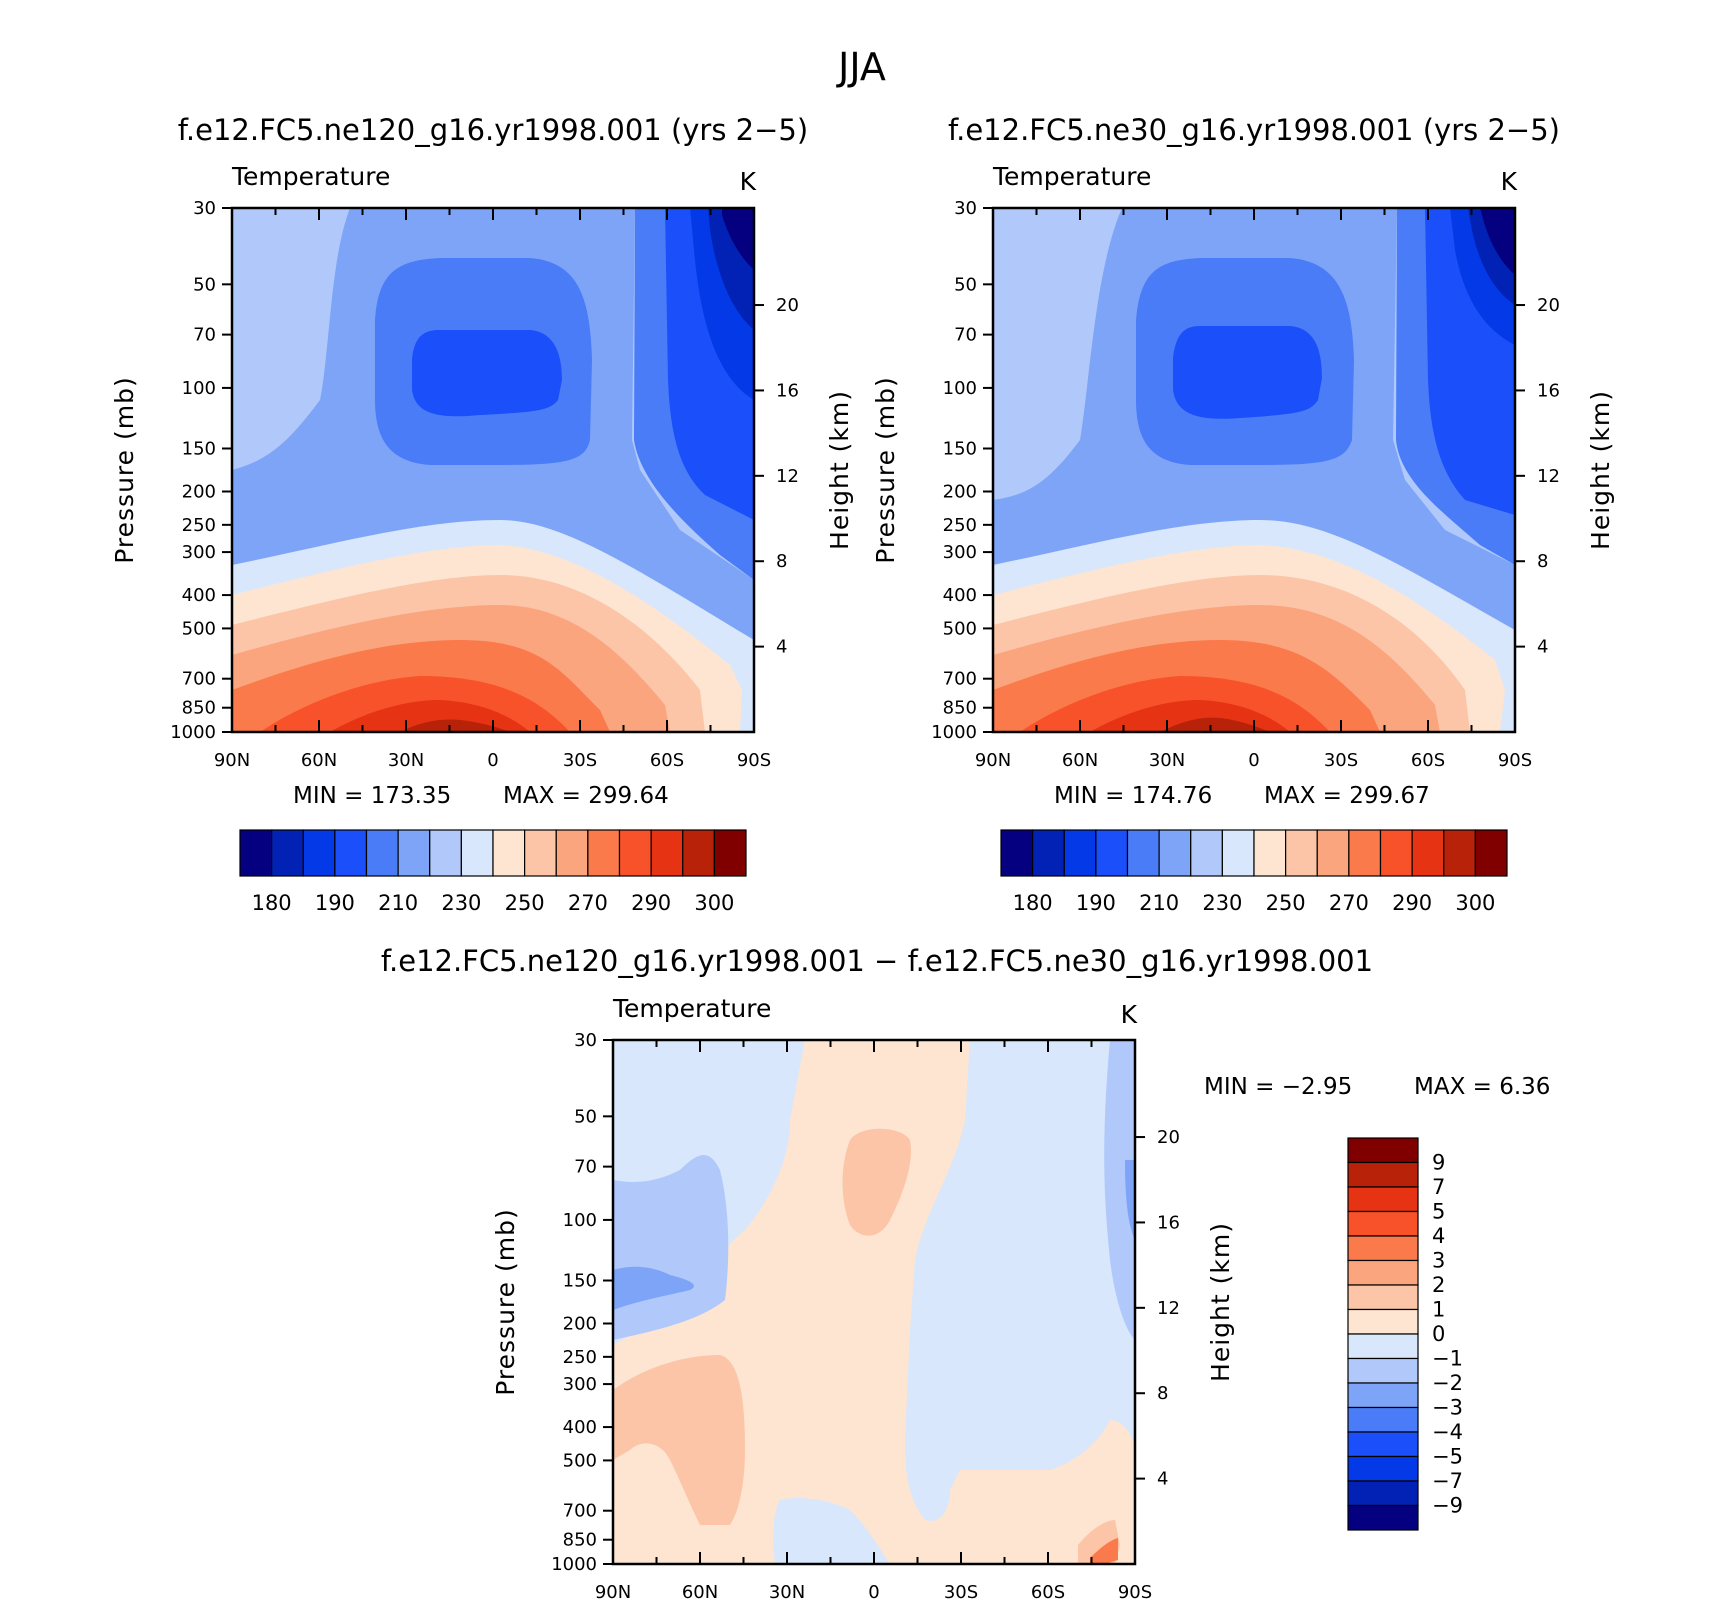 The image size is (1710, 1600). Describe the element at coordinates (493, 130) in the screenshot. I see `panel-title: f.e12.FC5.ne120_g16.yr1998.001 (yrs 2−5)` at that location.